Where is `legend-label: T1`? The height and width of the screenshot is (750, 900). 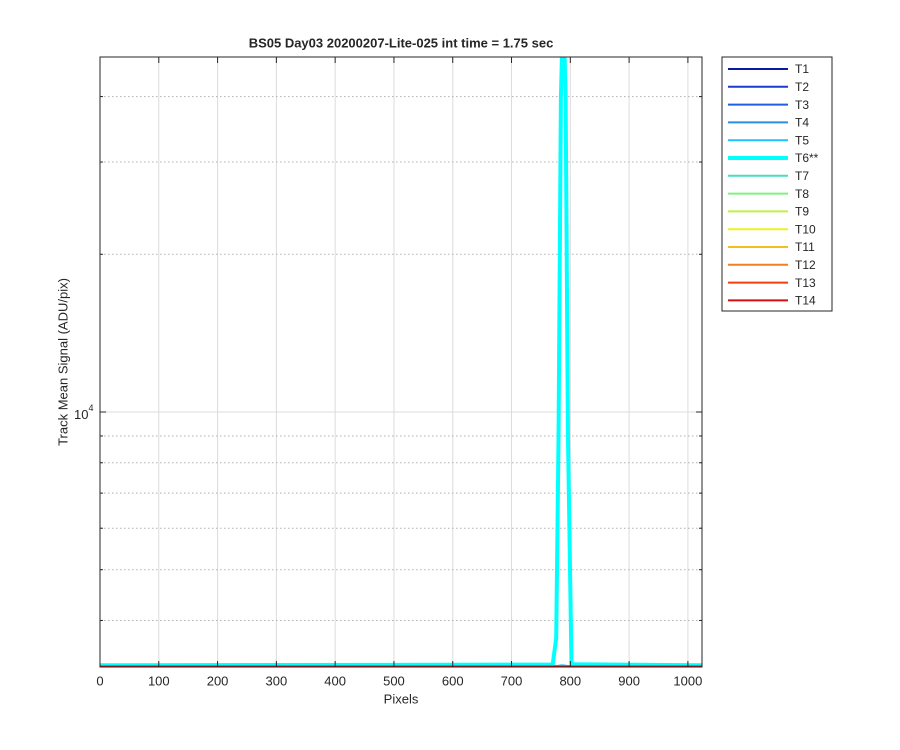
legend-label: T1 is located at coordinates (802, 69).